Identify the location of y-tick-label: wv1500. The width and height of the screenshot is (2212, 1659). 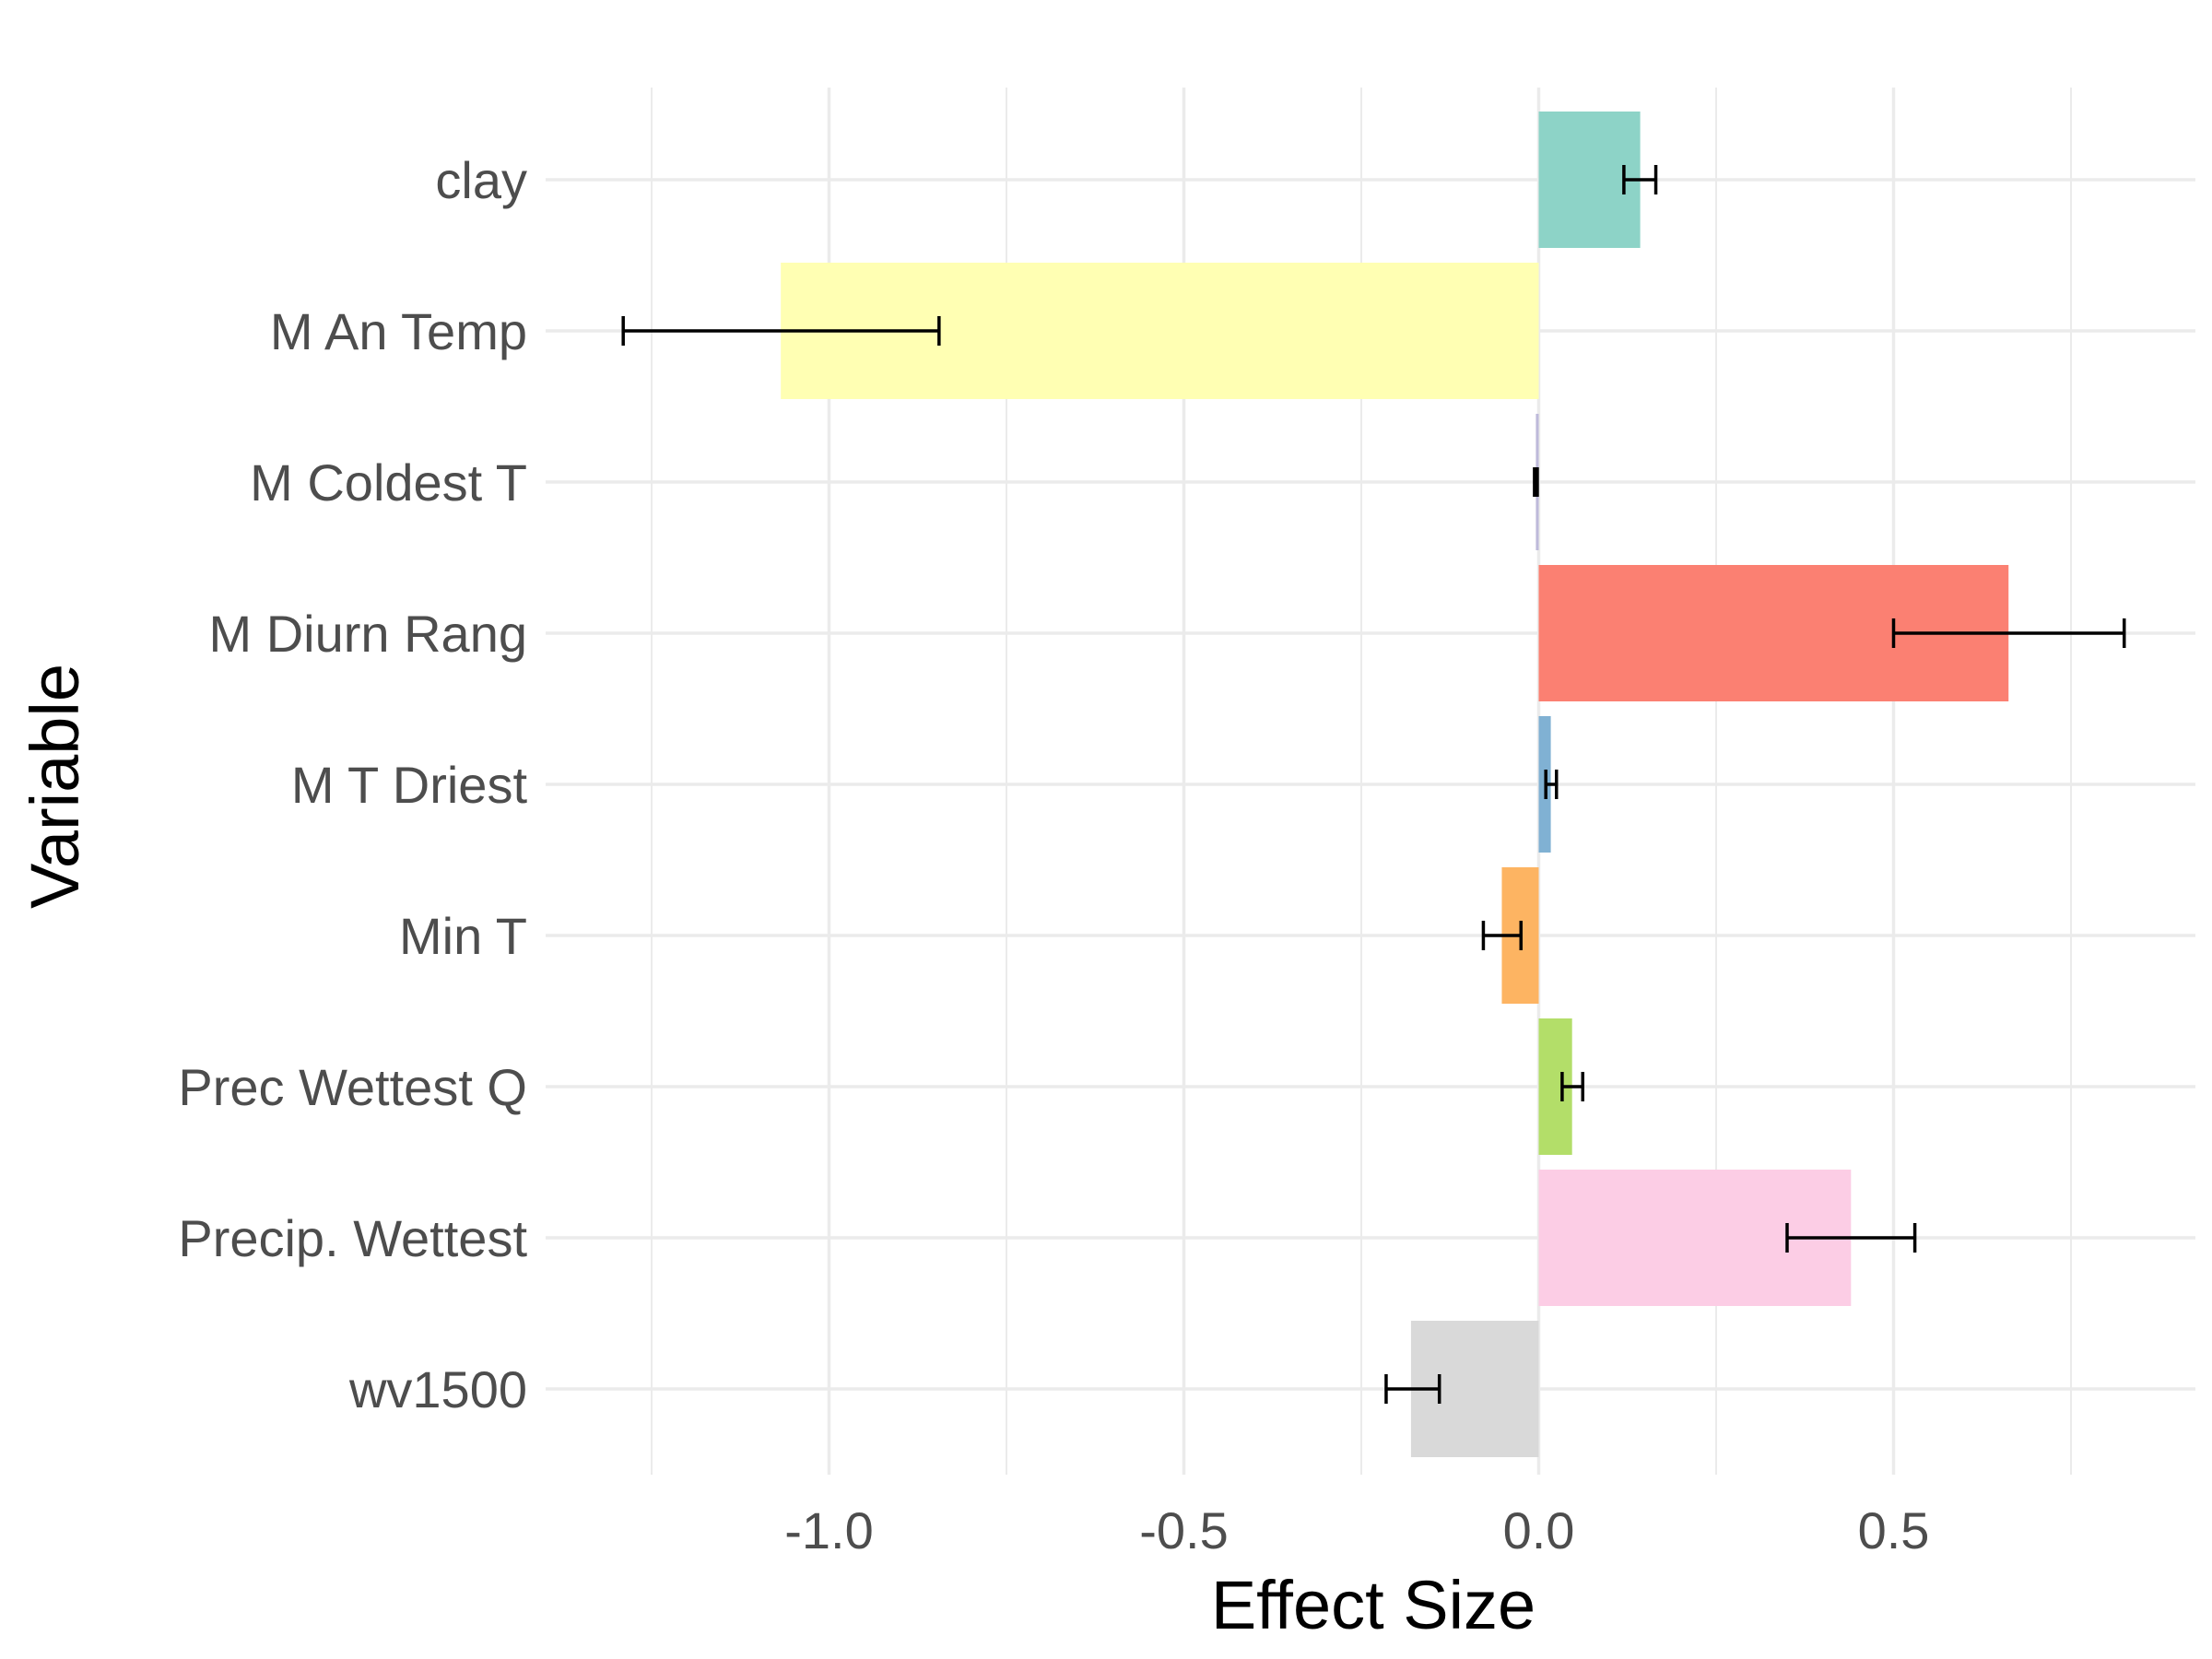
(437, 1389).